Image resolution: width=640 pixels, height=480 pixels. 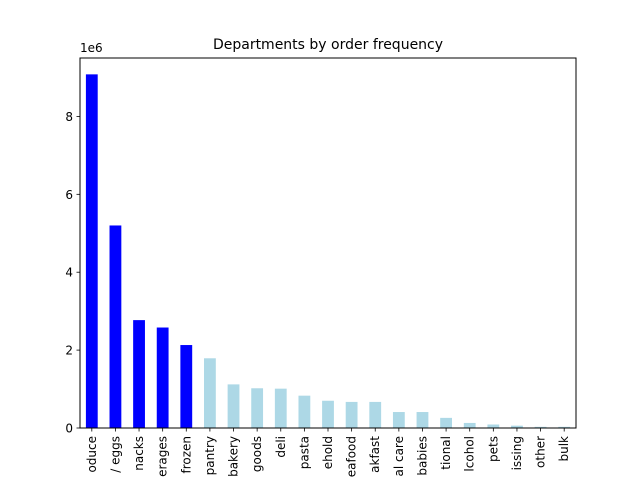 I want to click on x-tick-label-10: ehold, so click(x=328, y=452).